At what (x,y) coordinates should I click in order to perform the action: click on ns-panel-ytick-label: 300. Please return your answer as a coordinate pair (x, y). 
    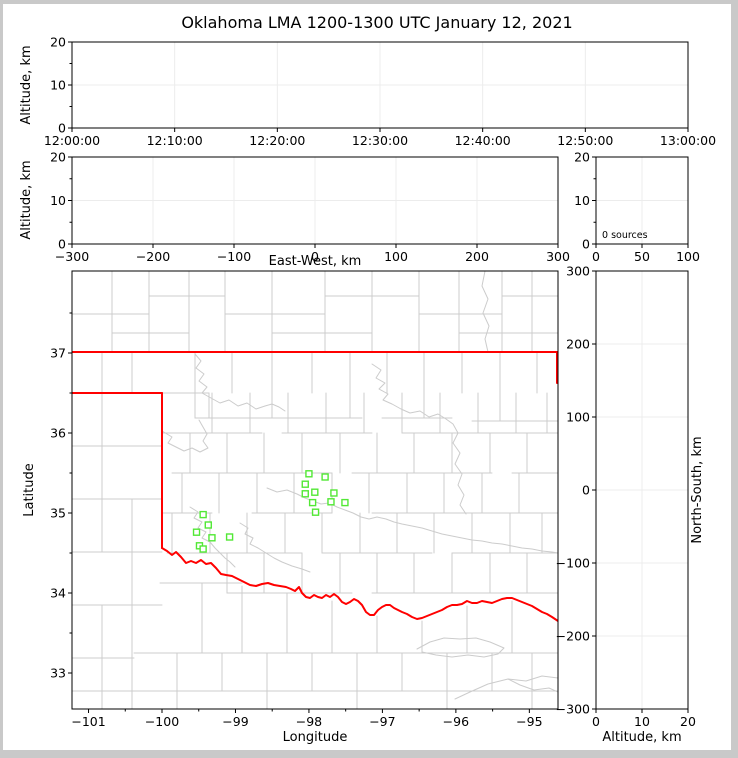
    Looking at the image, I should click on (578, 271).